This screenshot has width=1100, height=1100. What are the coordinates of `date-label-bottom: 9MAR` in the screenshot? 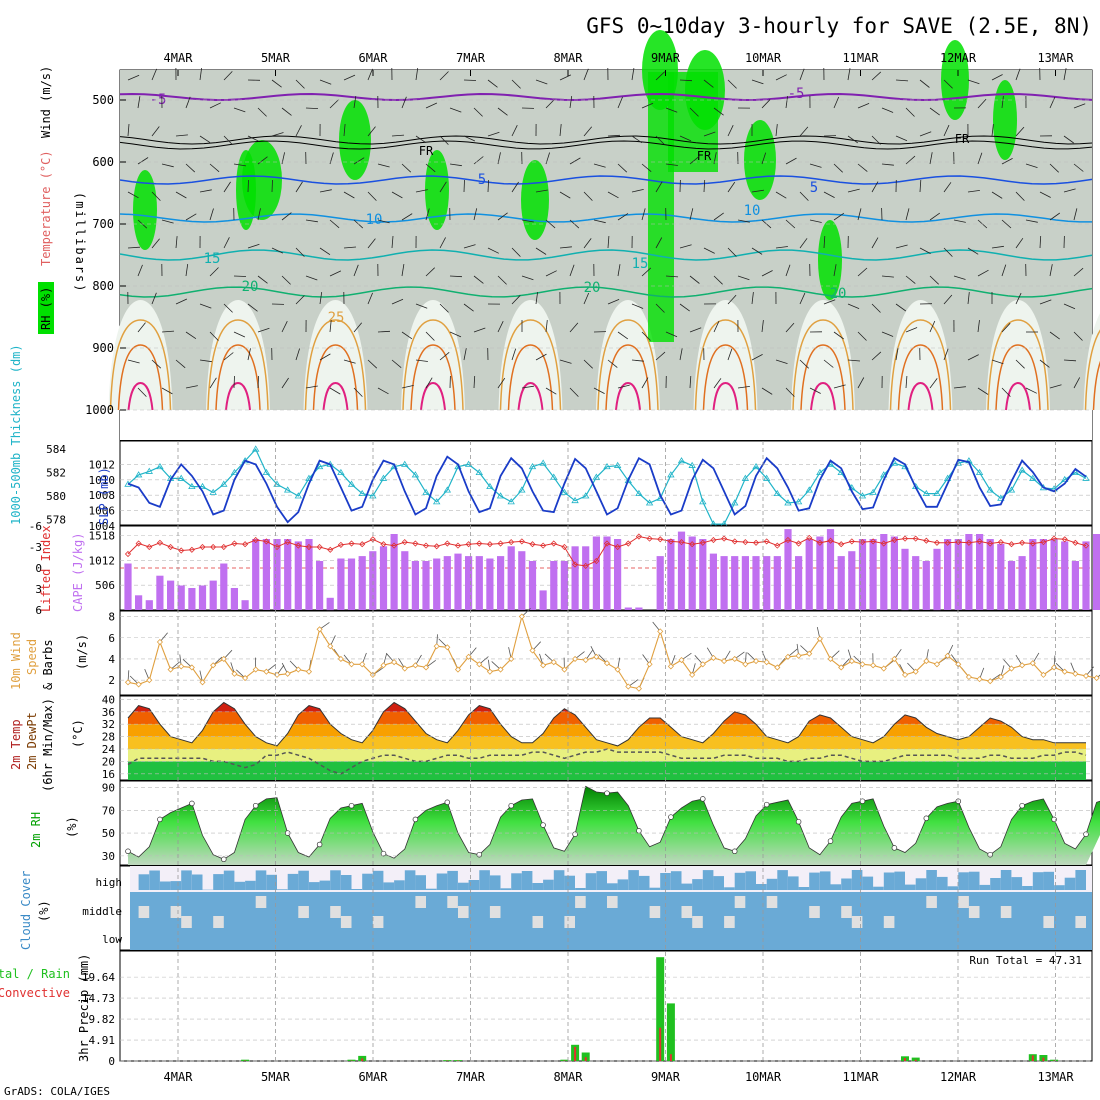 It's located at (666, 1077).